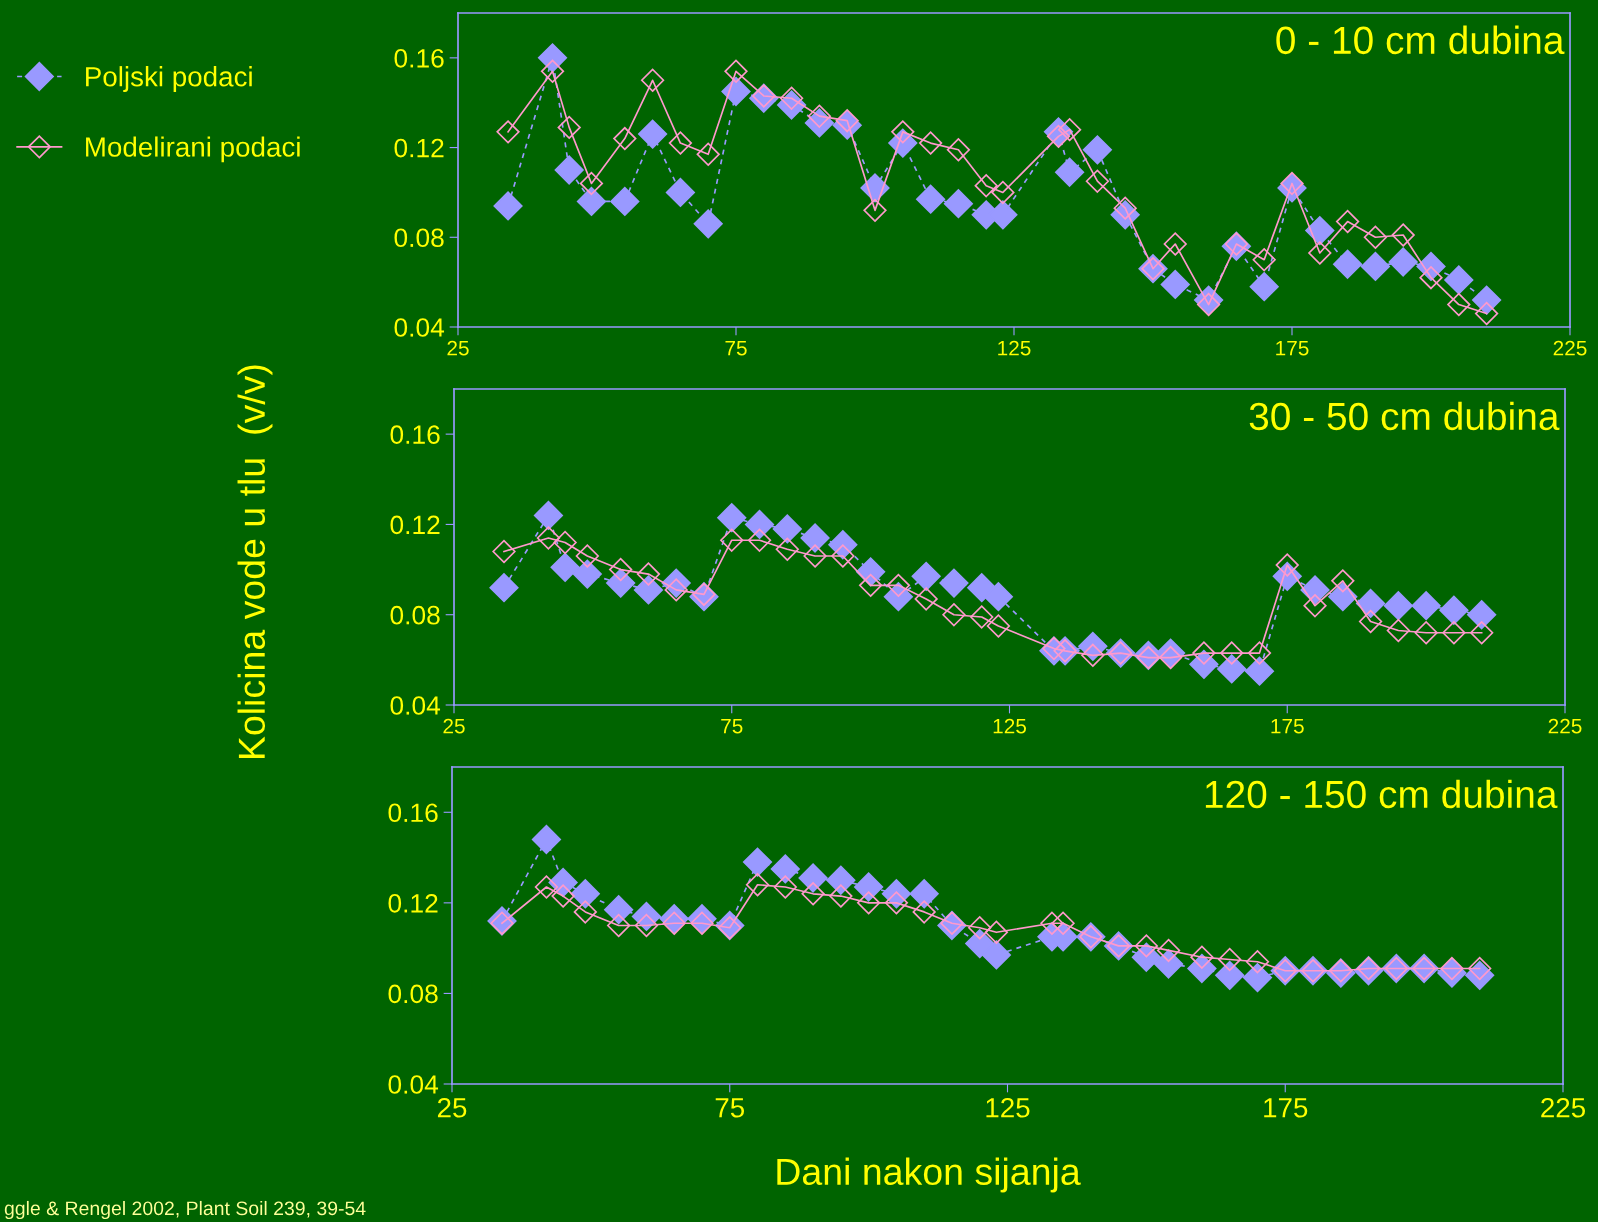 The image size is (1598, 1222). Describe the element at coordinates (185, 1210) in the screenshot. I see `text: ggle & Rengel 2002, Plant Soil 239, 39-54` at that location.